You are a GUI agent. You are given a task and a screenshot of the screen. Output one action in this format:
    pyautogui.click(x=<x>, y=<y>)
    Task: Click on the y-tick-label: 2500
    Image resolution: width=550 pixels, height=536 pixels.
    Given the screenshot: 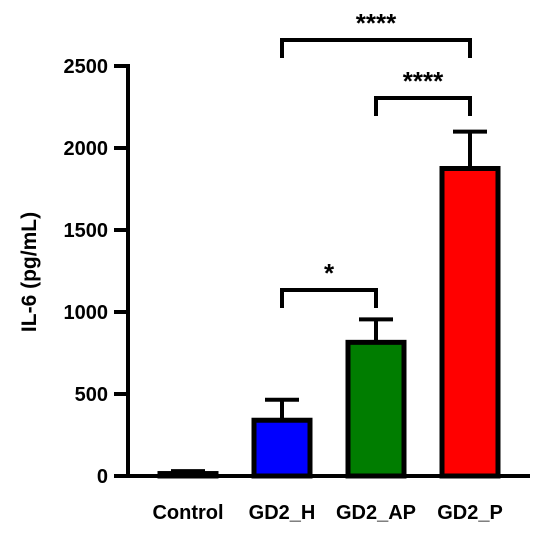 What is the action you would take?
    pyautogui.click(x=86, y=67)
    